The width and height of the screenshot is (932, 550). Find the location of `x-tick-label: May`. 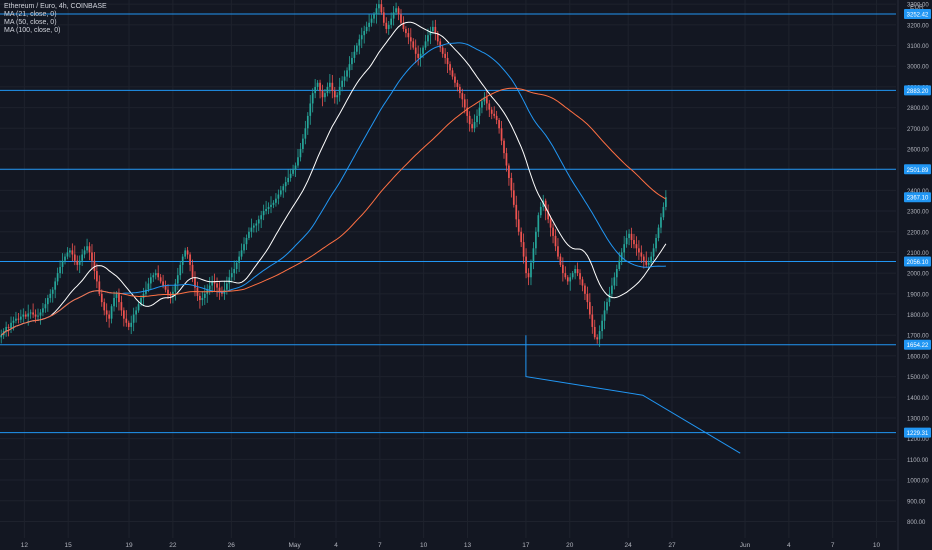

x-tick-label: May is located at coordinates (294, 545).